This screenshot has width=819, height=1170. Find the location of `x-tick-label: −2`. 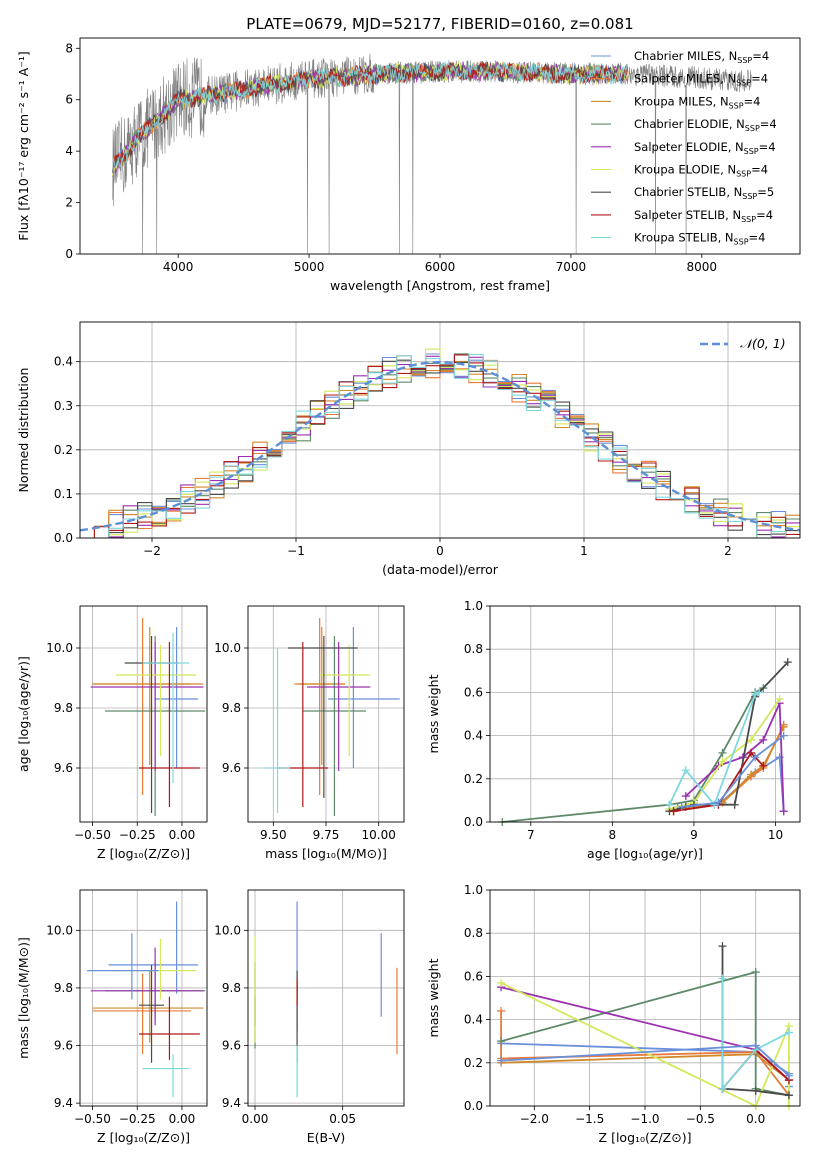

x-tick-label: −2 is located at coordinates (152, 551).